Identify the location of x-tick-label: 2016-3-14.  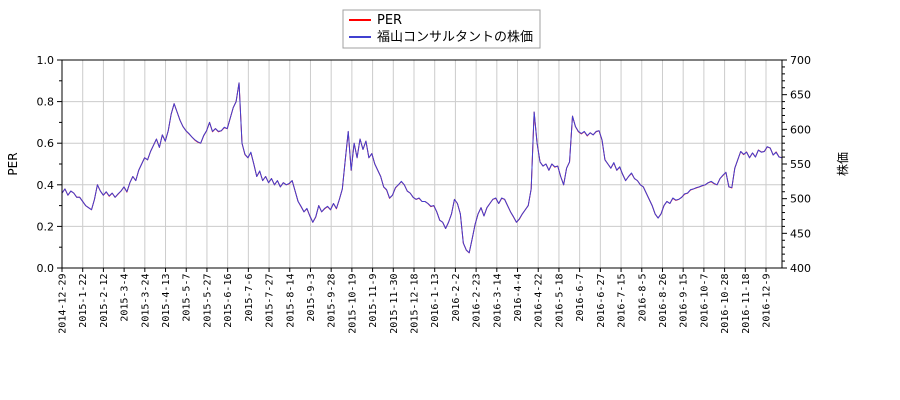
(497, 301).